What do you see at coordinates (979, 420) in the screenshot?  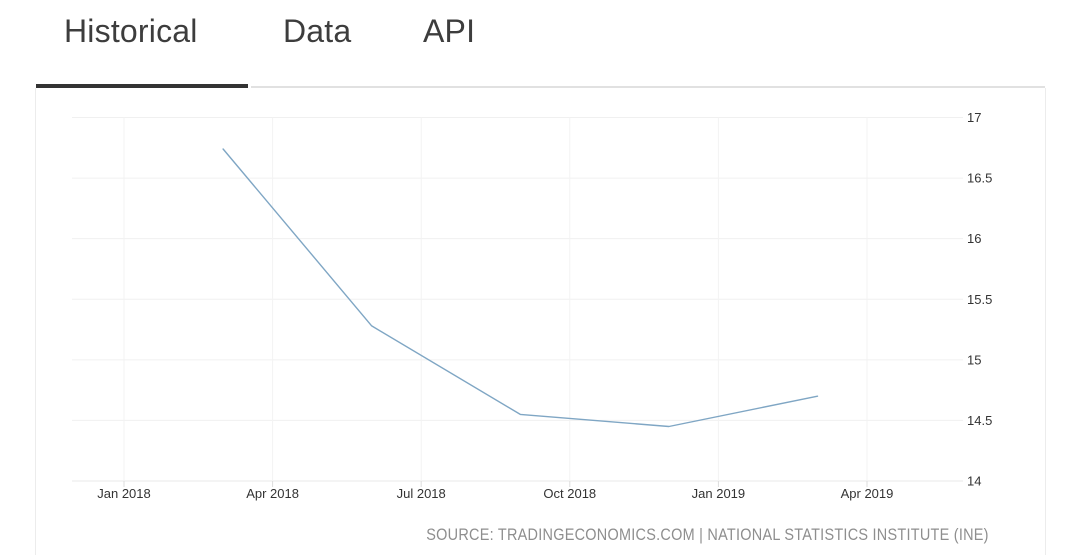 I see `y-axis-label: 14.5` at bounding box center [979, 420].